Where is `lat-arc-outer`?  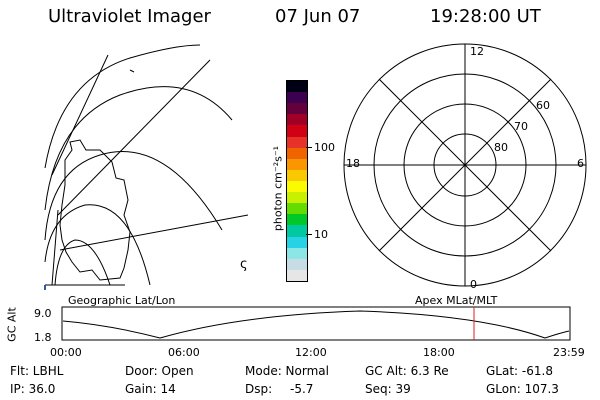
lat-arc-outer is located at coordinates (122, 106).